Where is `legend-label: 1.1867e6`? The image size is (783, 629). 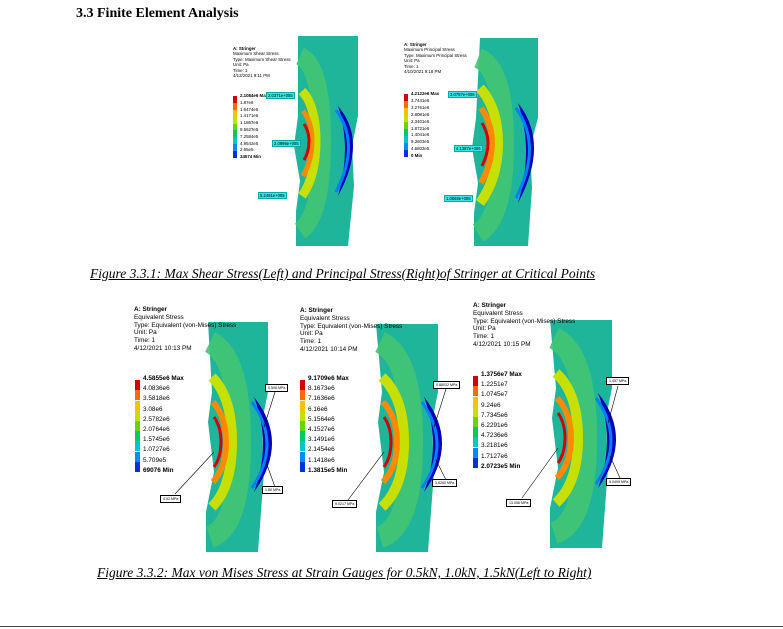
legend-label: 1.1867e6 is located at coordinates (249, 123).